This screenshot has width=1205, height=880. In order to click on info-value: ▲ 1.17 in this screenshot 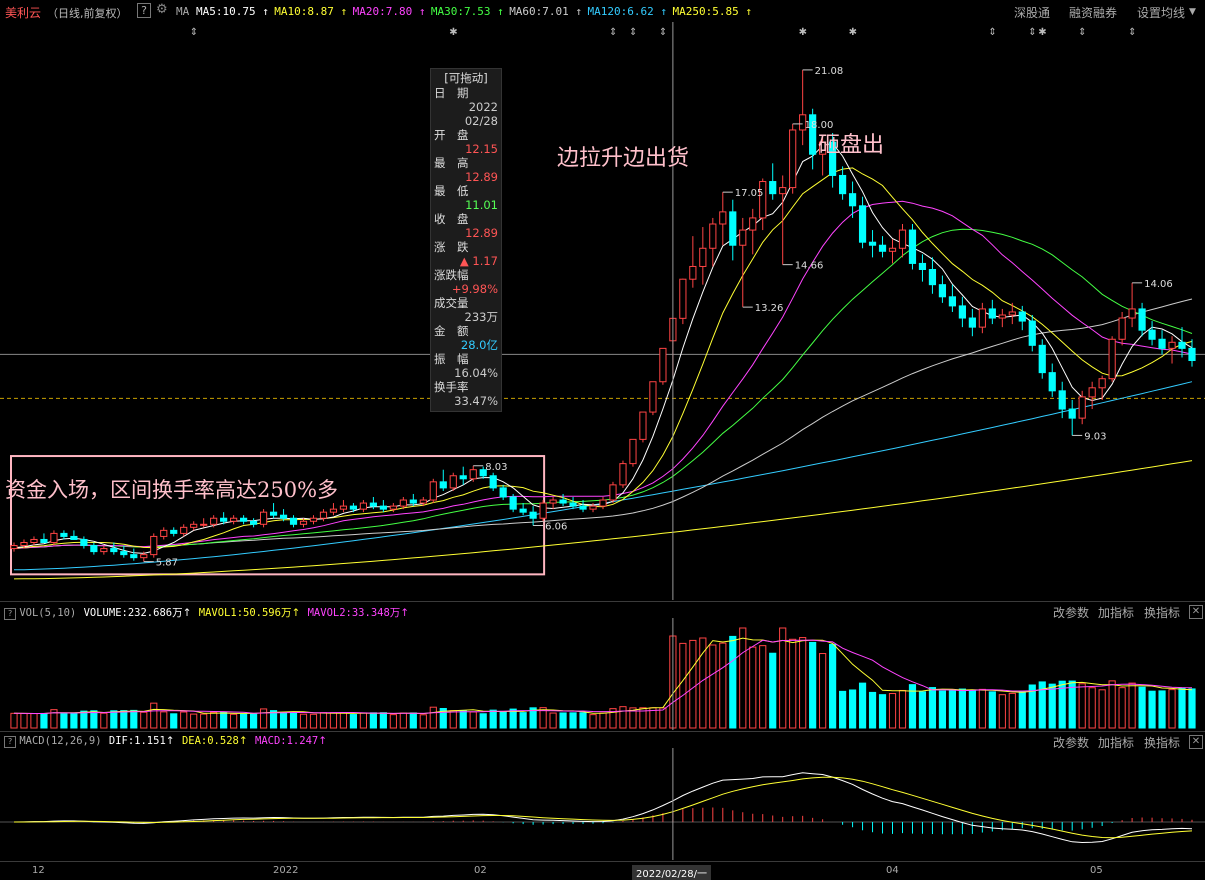, I will do `click(478, 261)`.